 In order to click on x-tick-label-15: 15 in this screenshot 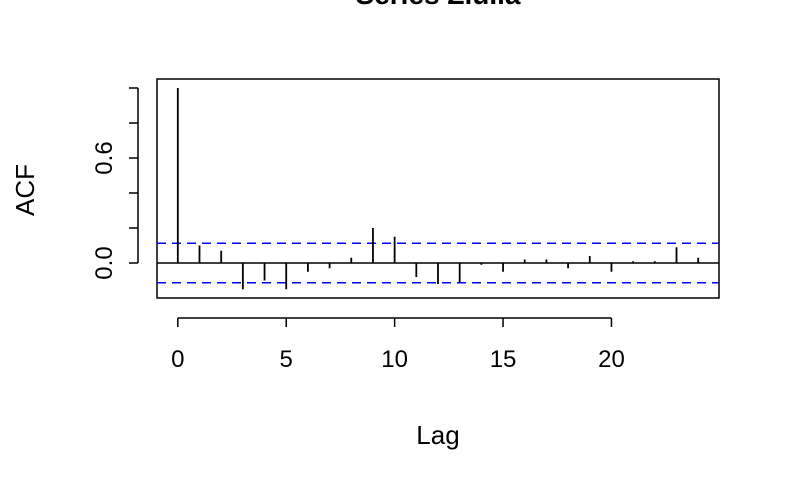, I will do `click(503, 359)`.